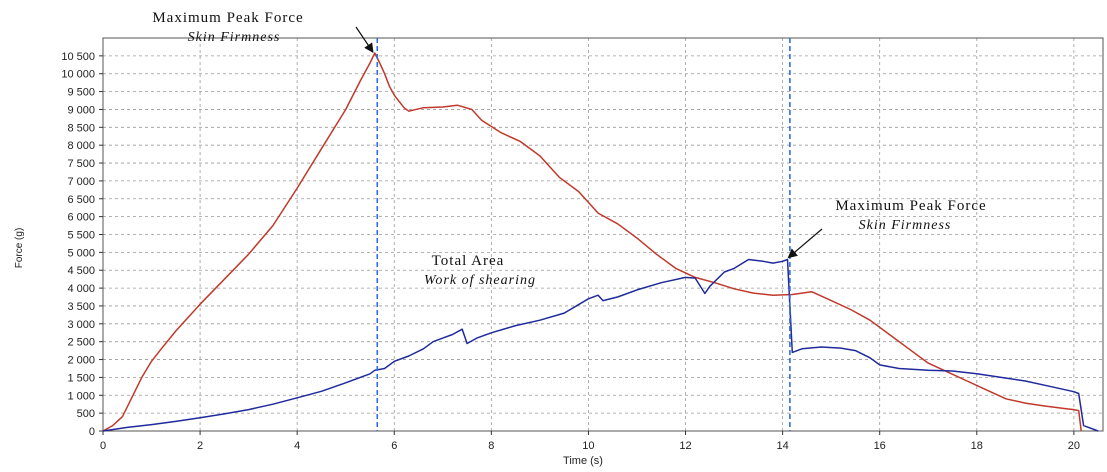 The width and height of the screenshot is (1107, 472). Describe the element at coordinates (782, 446) in the screenshot. I see `x-tick-label: 14` at that location.